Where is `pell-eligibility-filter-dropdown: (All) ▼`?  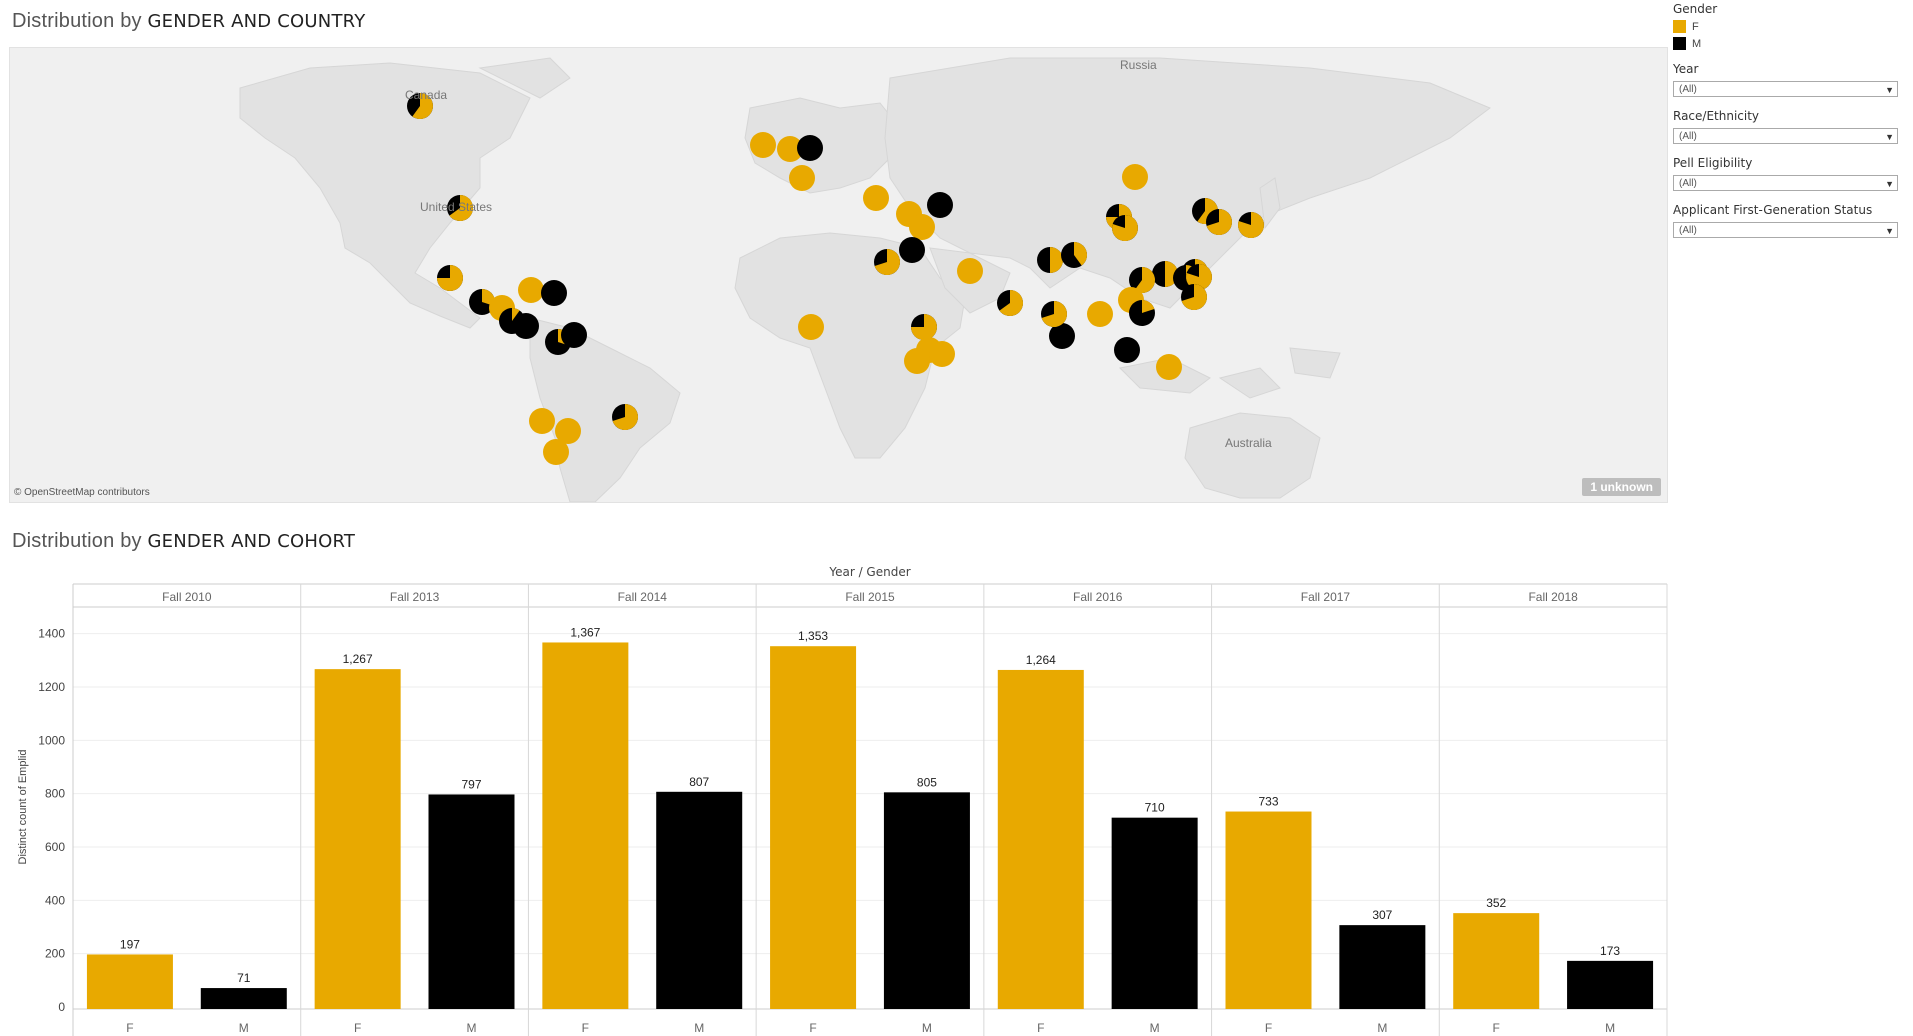
pell-eligibility-filter-dropdown: (All) ▼ is located at coordinates (1785, 183).